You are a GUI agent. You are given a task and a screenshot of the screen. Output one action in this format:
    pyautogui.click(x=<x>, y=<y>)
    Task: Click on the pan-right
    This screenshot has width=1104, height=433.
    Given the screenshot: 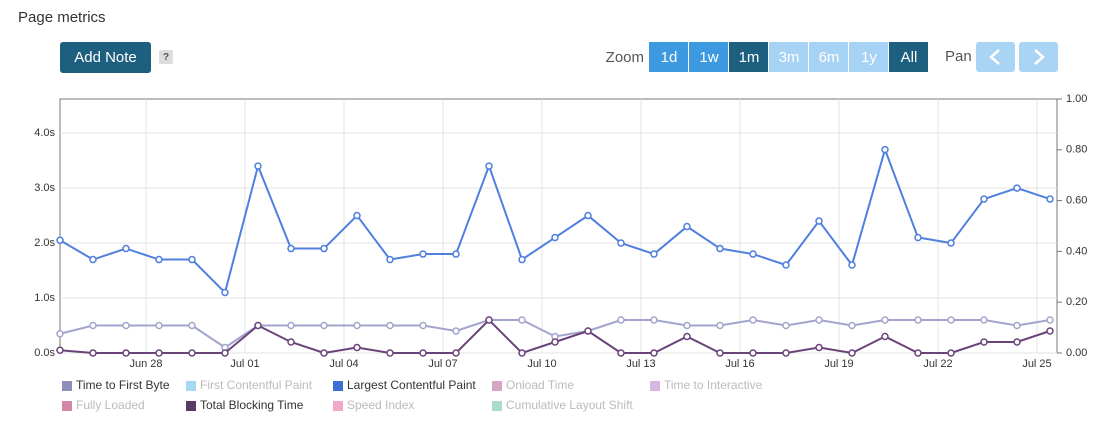 What is the action you would take?
    pyautogui.click(x=1038, y=57)
    